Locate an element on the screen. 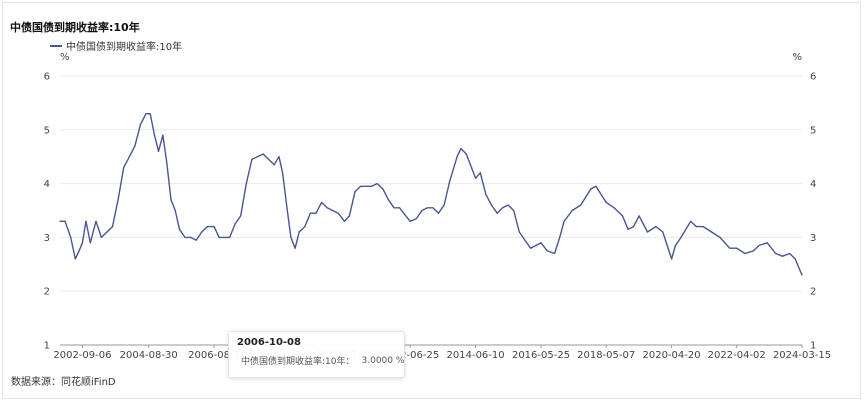  chart-title: 中债国债到期收益率:10年 is located at coordinates (75, 27).